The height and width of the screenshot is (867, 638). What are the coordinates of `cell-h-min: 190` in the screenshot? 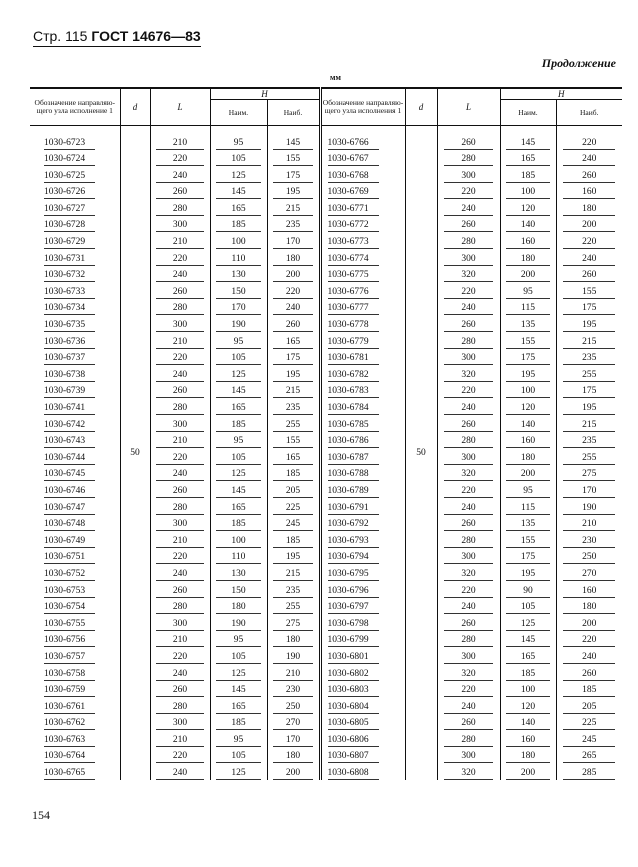 It's located at (238, 622).